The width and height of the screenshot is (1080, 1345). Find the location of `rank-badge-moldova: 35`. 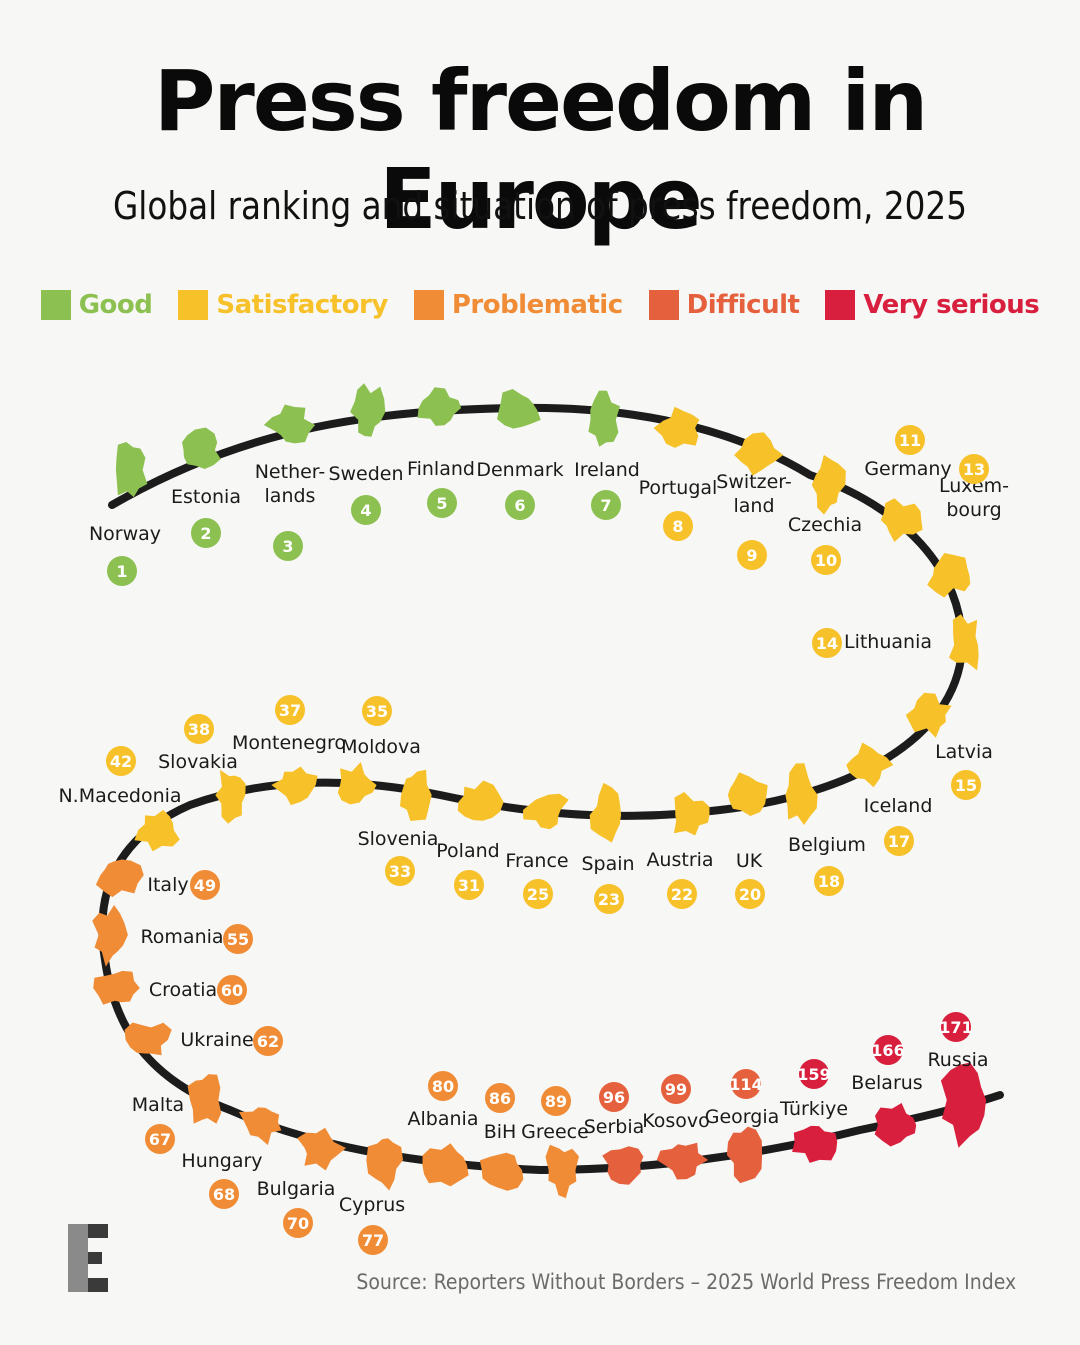

rank-badge-moldova: 35 is located at coordinates (377, 711).